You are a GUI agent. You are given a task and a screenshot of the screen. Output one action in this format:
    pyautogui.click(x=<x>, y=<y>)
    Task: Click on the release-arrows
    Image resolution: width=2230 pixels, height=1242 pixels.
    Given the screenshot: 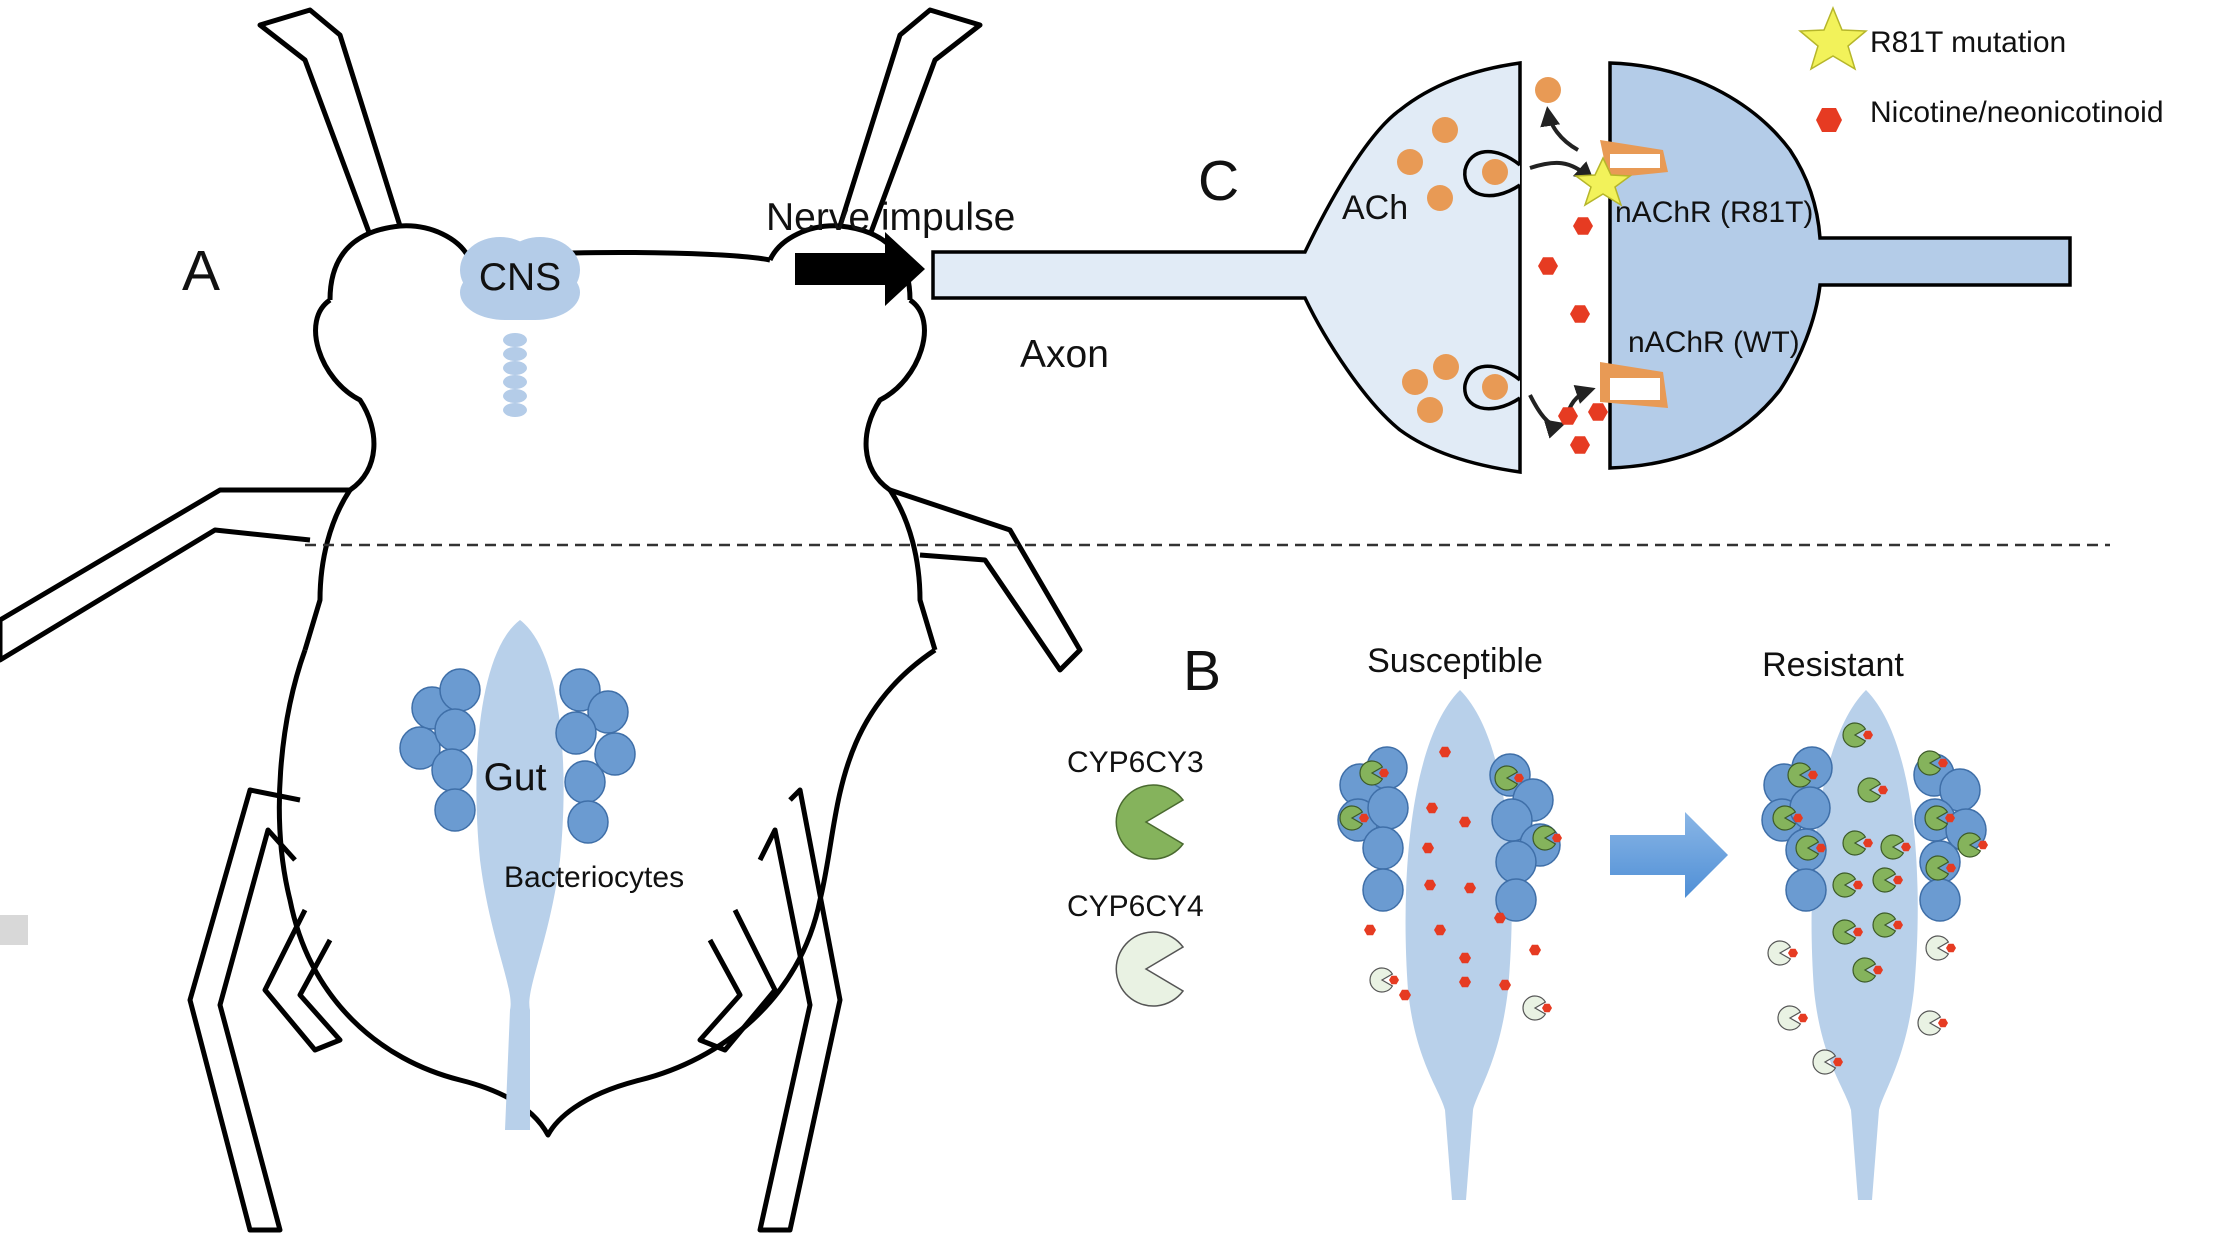 What is the action you would take?
    pyautogui.click(x=1562, y=272)
    